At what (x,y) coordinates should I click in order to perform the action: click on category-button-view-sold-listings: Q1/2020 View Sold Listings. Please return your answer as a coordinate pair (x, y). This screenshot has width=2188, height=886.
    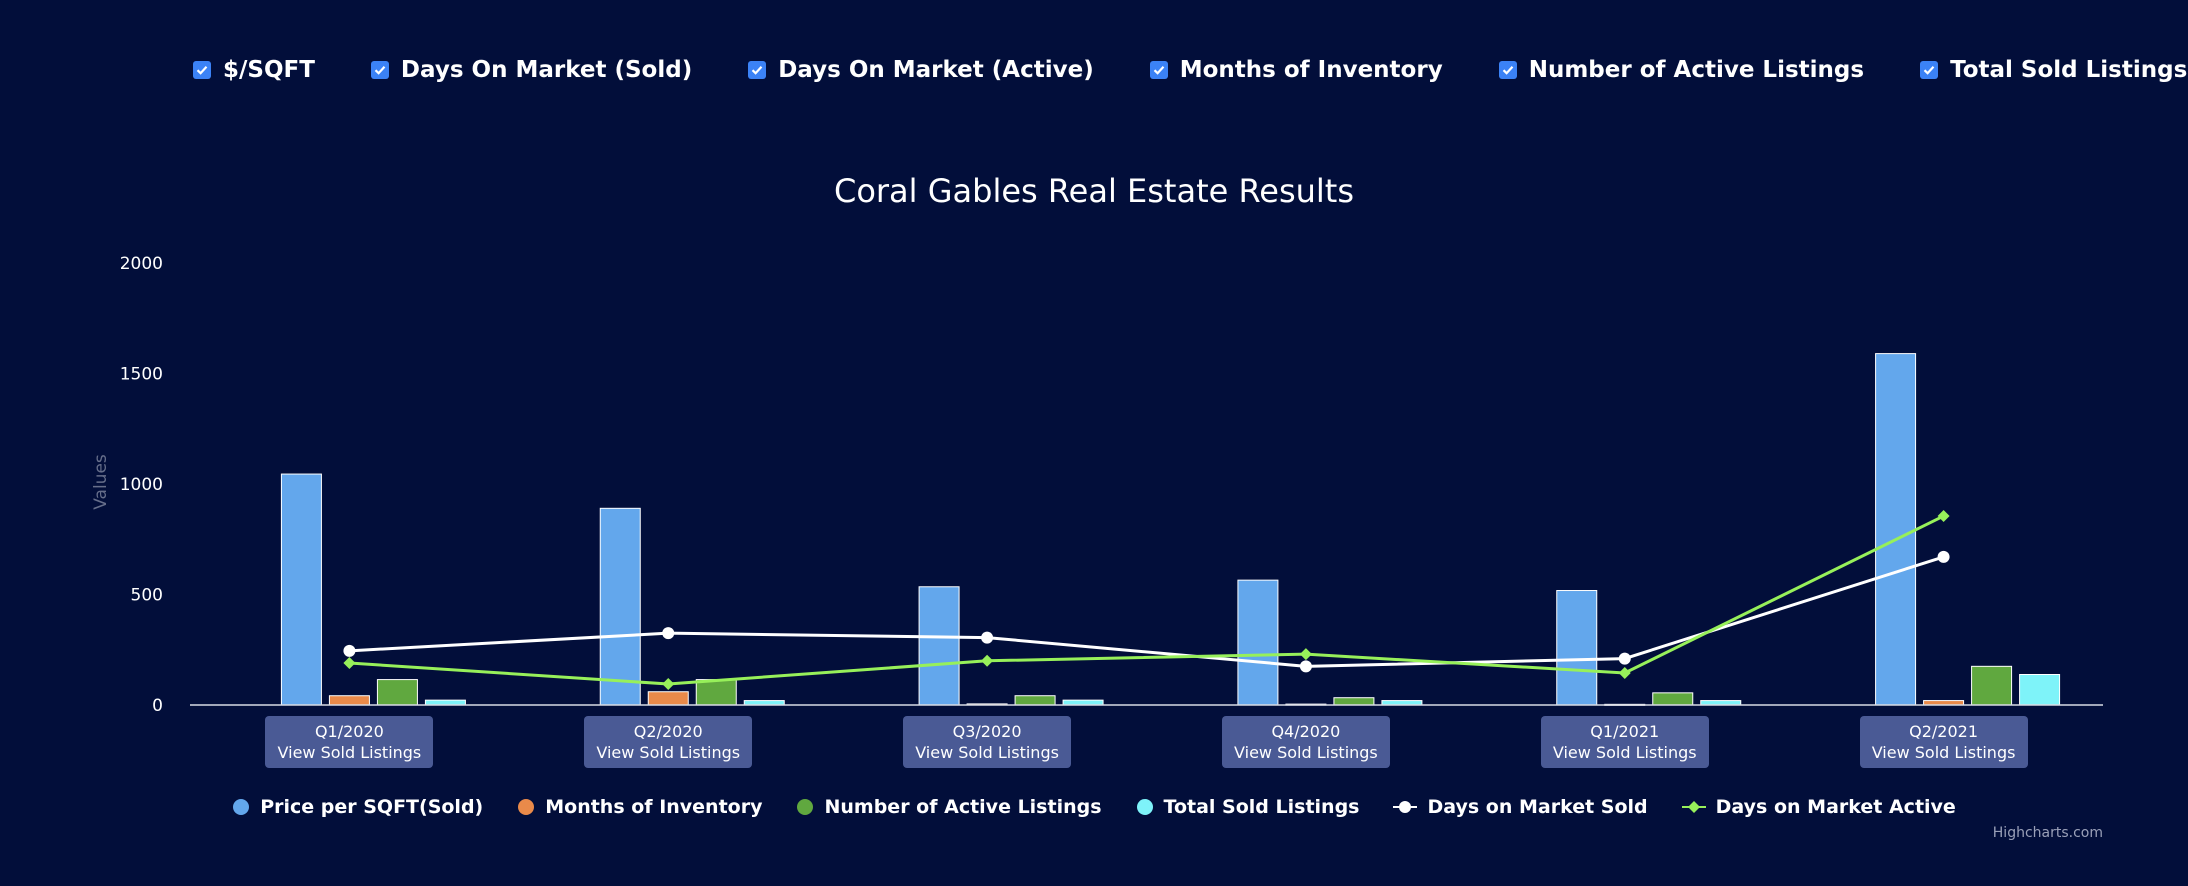
    Looking at the image, I should click on (349, 742).